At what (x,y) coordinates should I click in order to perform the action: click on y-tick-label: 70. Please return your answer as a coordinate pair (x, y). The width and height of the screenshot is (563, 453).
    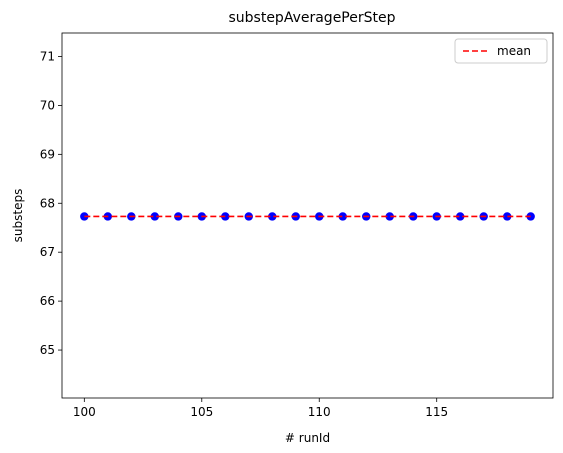
    Looking at the image, I should click on (47, 105).